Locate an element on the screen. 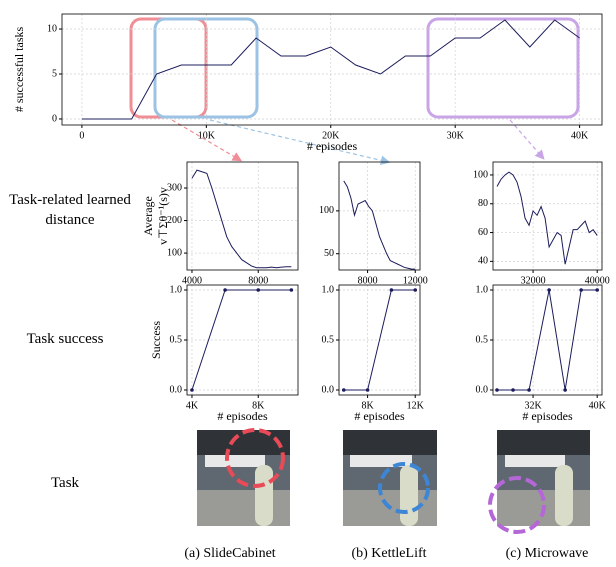 This screenshot has height=567, width=616. x-tick-label: 32K is located at coordinates (533, 405).